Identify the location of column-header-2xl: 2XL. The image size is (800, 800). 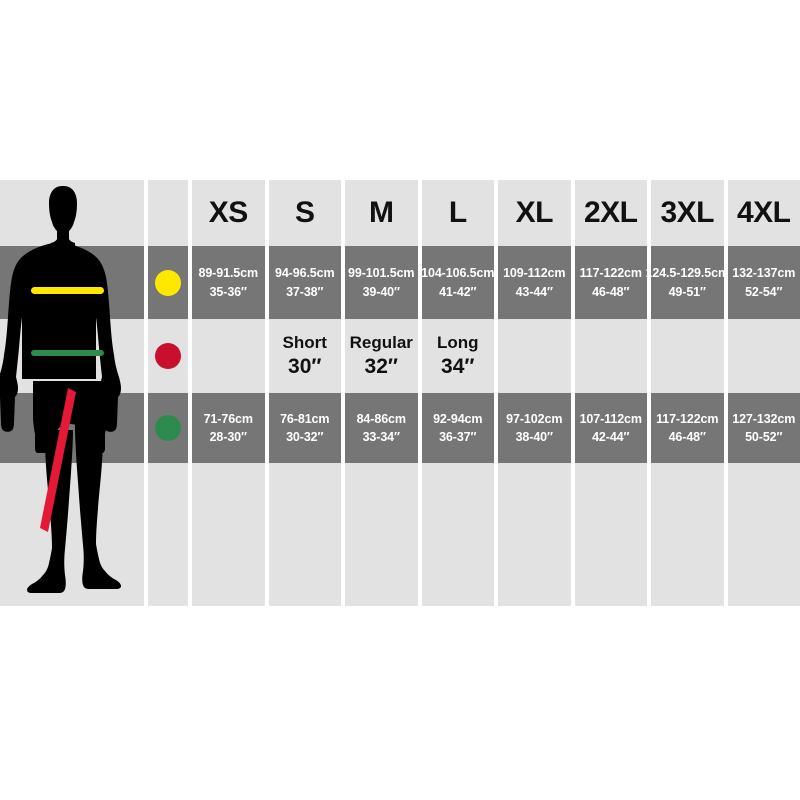
(612, 213).